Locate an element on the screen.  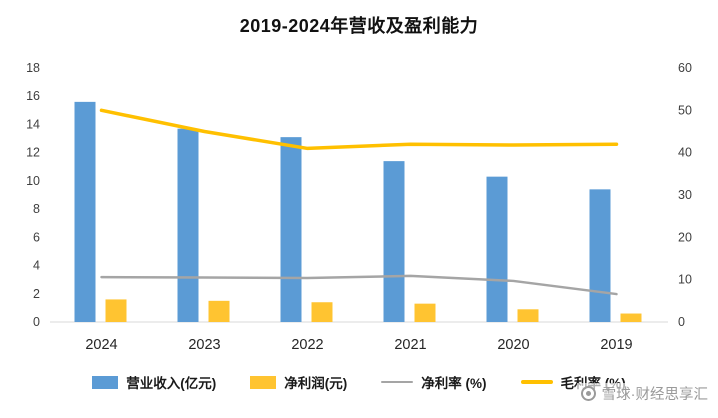
legend-marker-net-margin is located at coordinates (397, 382).